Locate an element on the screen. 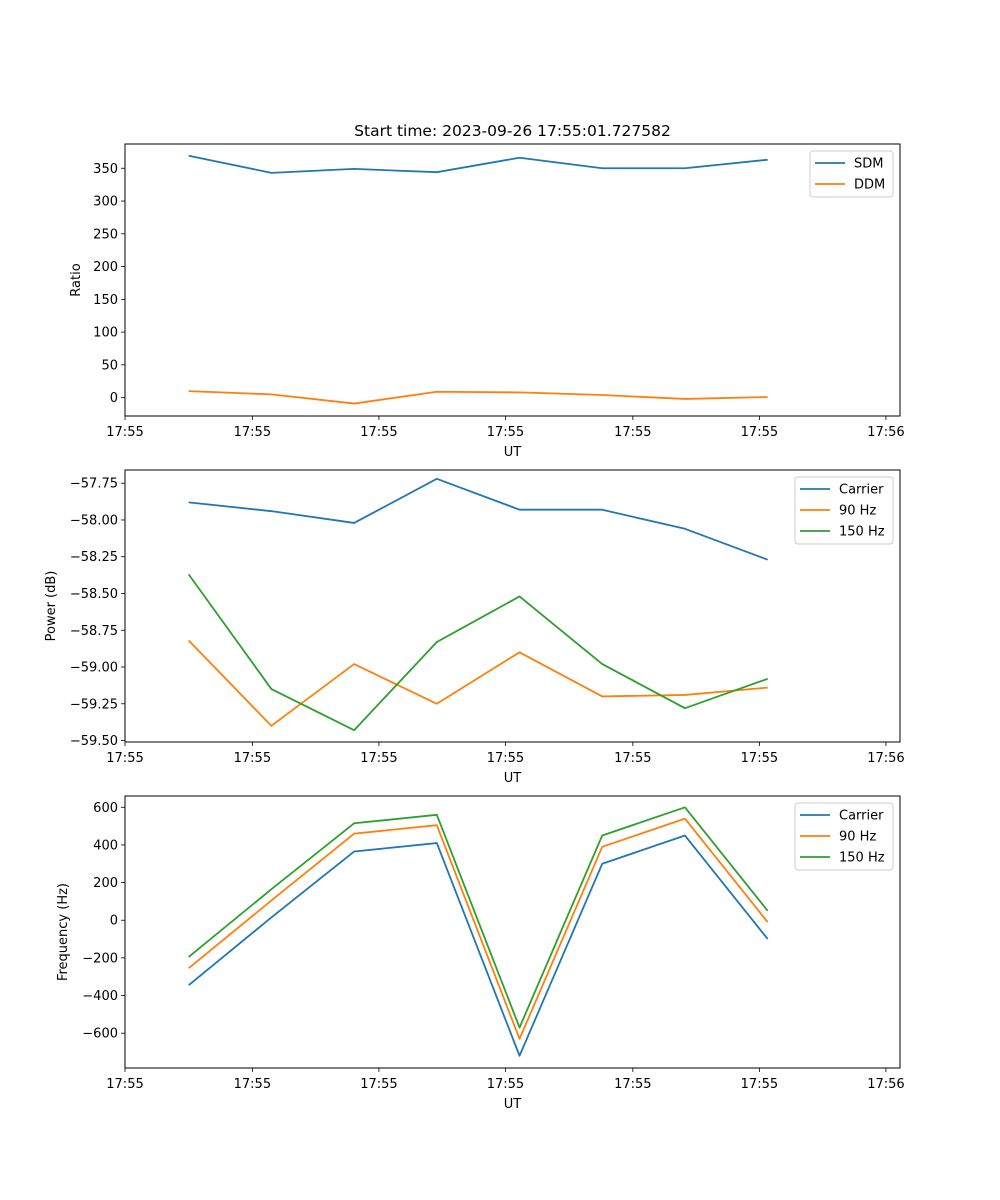 This screenshot has width=1000, height=1200. y-tick-label: −400 is located at coordinates (100, 996).